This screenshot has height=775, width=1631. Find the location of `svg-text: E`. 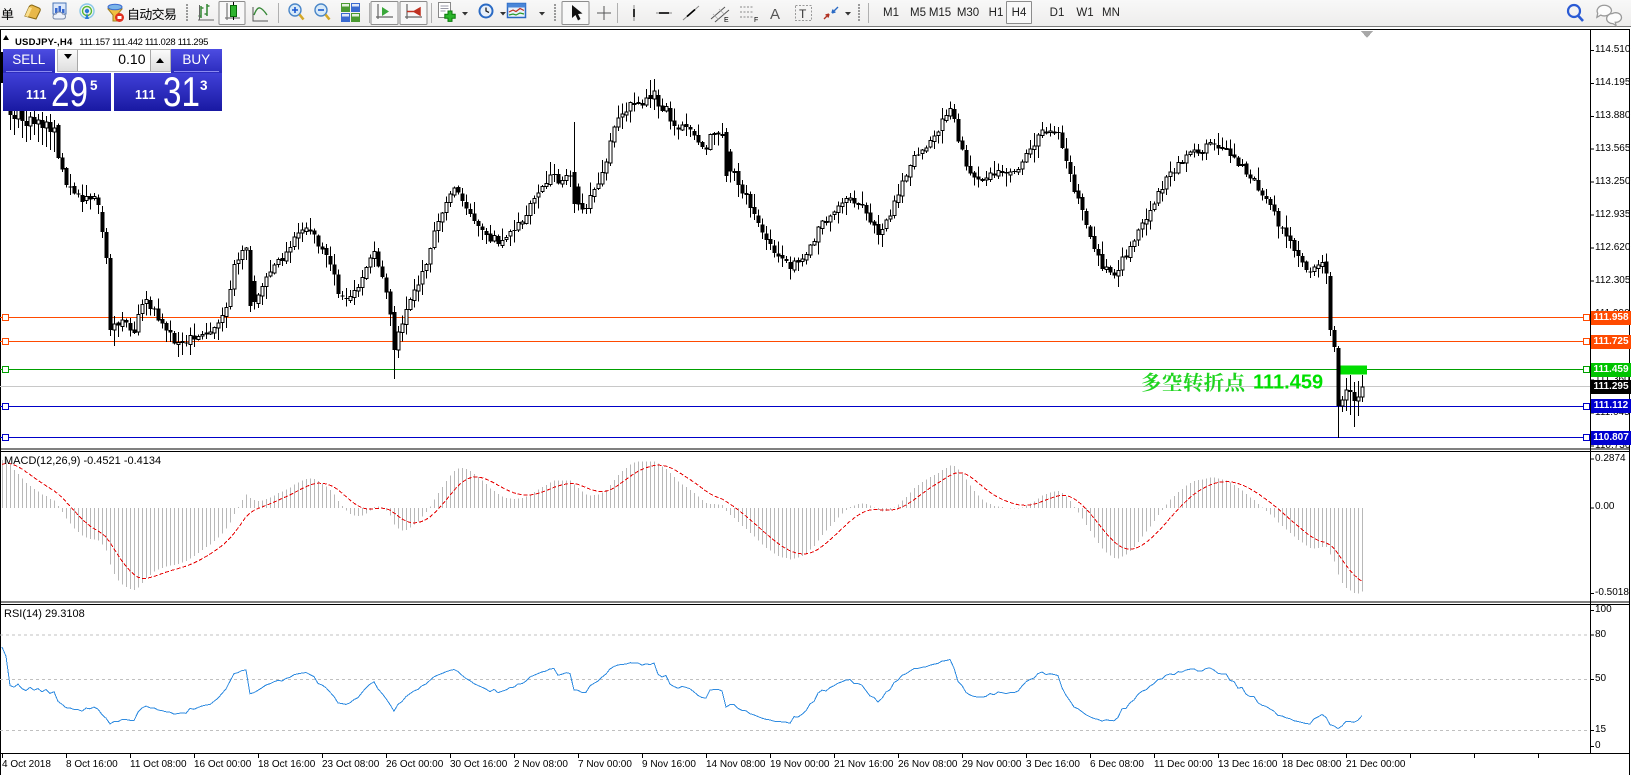

svg-text: E is located at coordinates (726, 20).